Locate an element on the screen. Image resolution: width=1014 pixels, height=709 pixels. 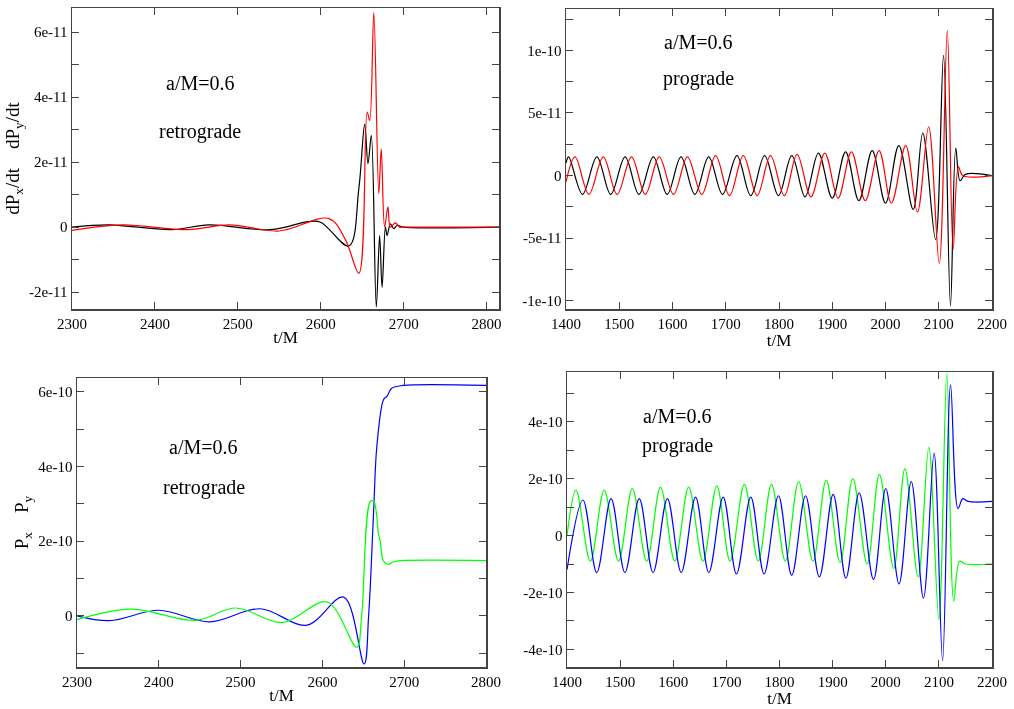
y-tick-label: -5e-11 is located at coordinates (542, 238).